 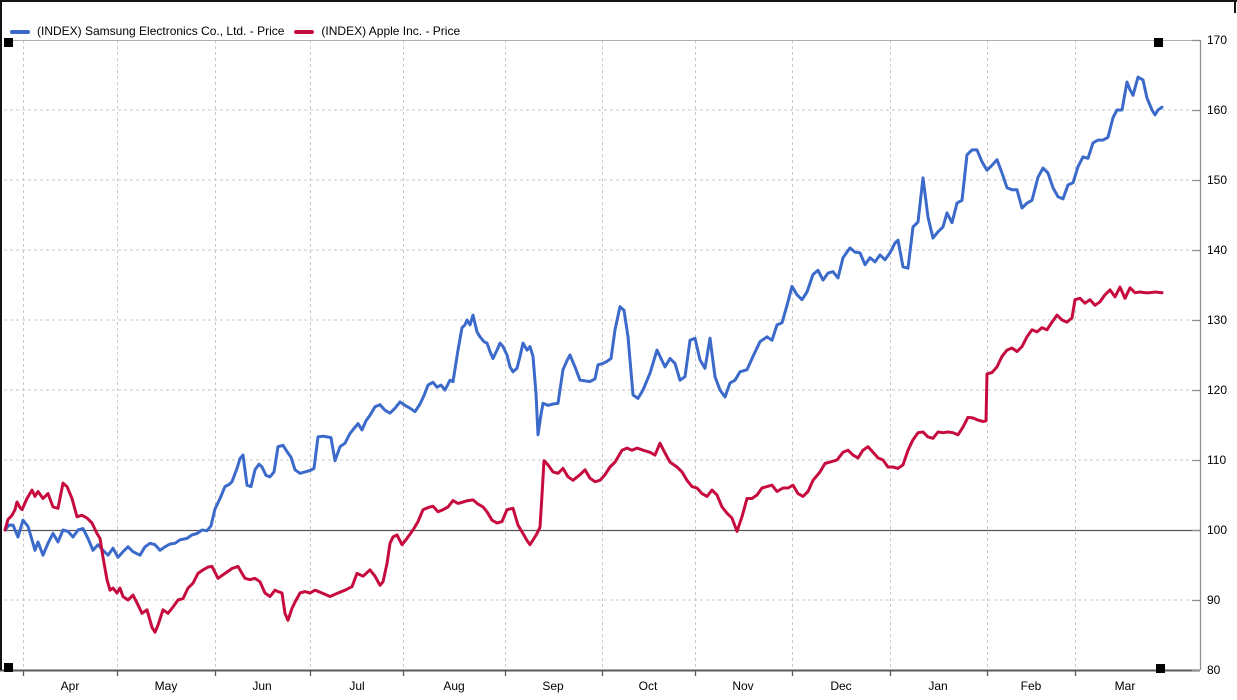 I want to click on x-axis-label-oct: Oct, so click(x=648, y=686).